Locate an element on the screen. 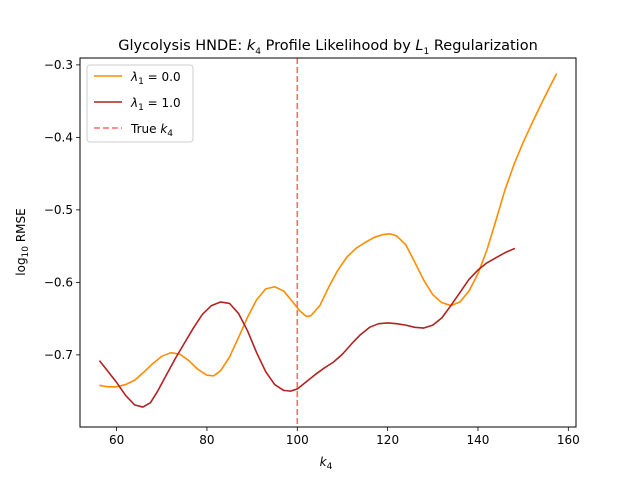  x-tick-label: 120 is located at coordinates (387, 440).